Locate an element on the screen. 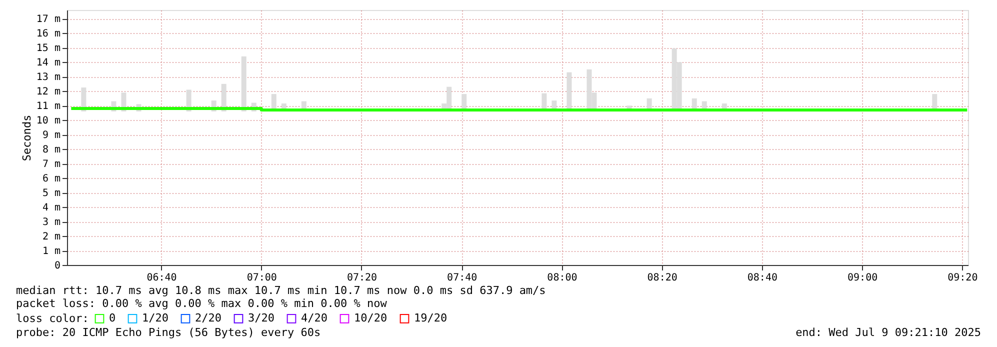 The width and height of the screenshot is (997, 347). legend-label: 2/20 is located at coordinates (208, 318).